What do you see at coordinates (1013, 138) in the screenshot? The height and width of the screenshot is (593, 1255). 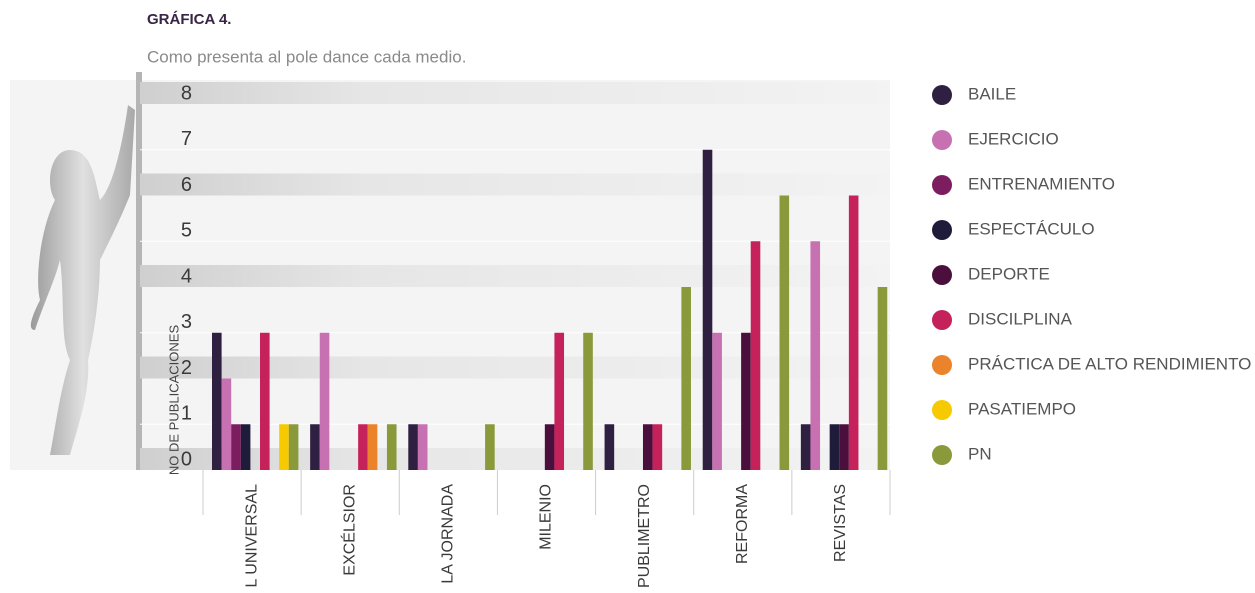 I see `legend-label: EJERCICIO` at bounding box center [1013, 138].